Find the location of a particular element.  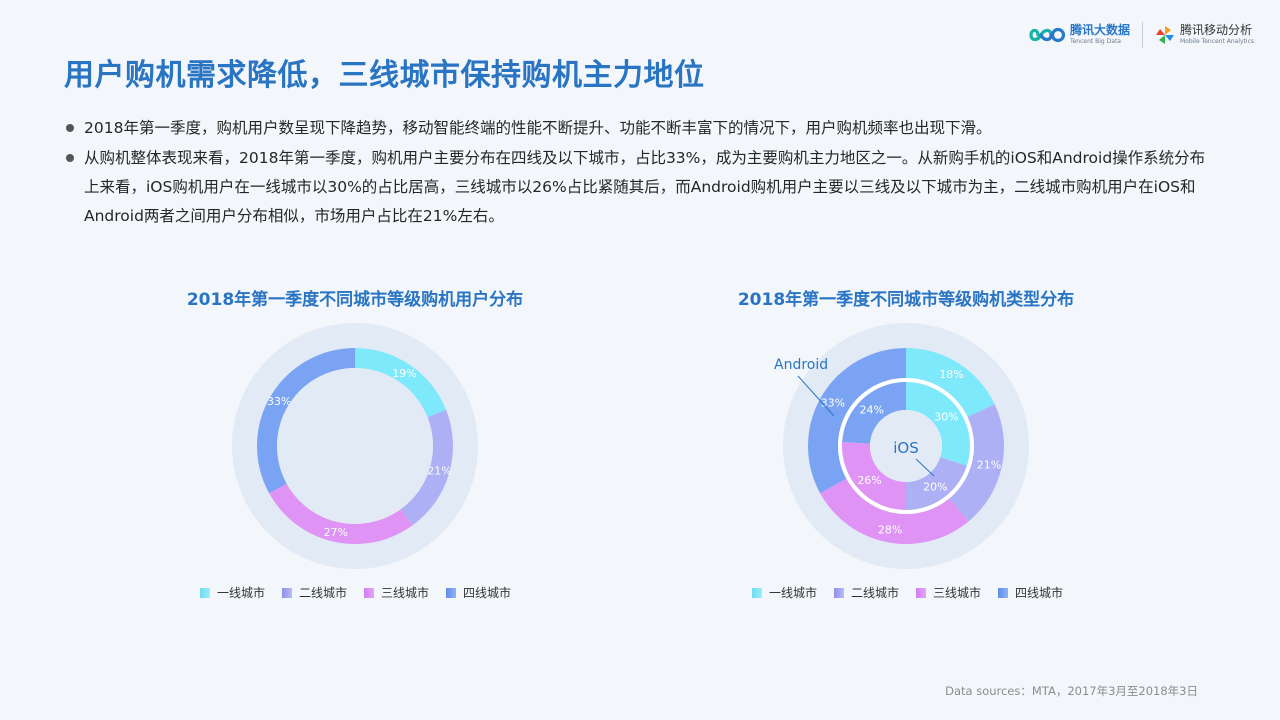

tbd-logo-name: 腾讯大数据 is located at coordinates (1099, 30).